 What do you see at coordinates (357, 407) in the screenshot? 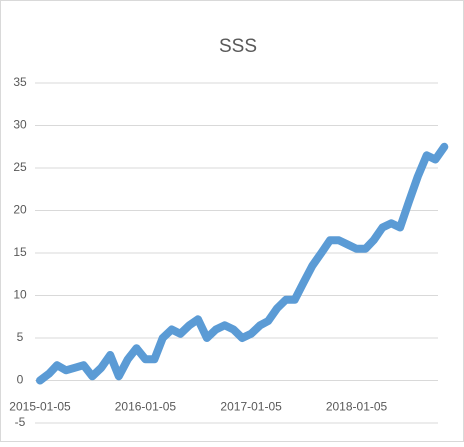
I see `x-tick-label: 2018-01-05` at bounding box center [357, 407].